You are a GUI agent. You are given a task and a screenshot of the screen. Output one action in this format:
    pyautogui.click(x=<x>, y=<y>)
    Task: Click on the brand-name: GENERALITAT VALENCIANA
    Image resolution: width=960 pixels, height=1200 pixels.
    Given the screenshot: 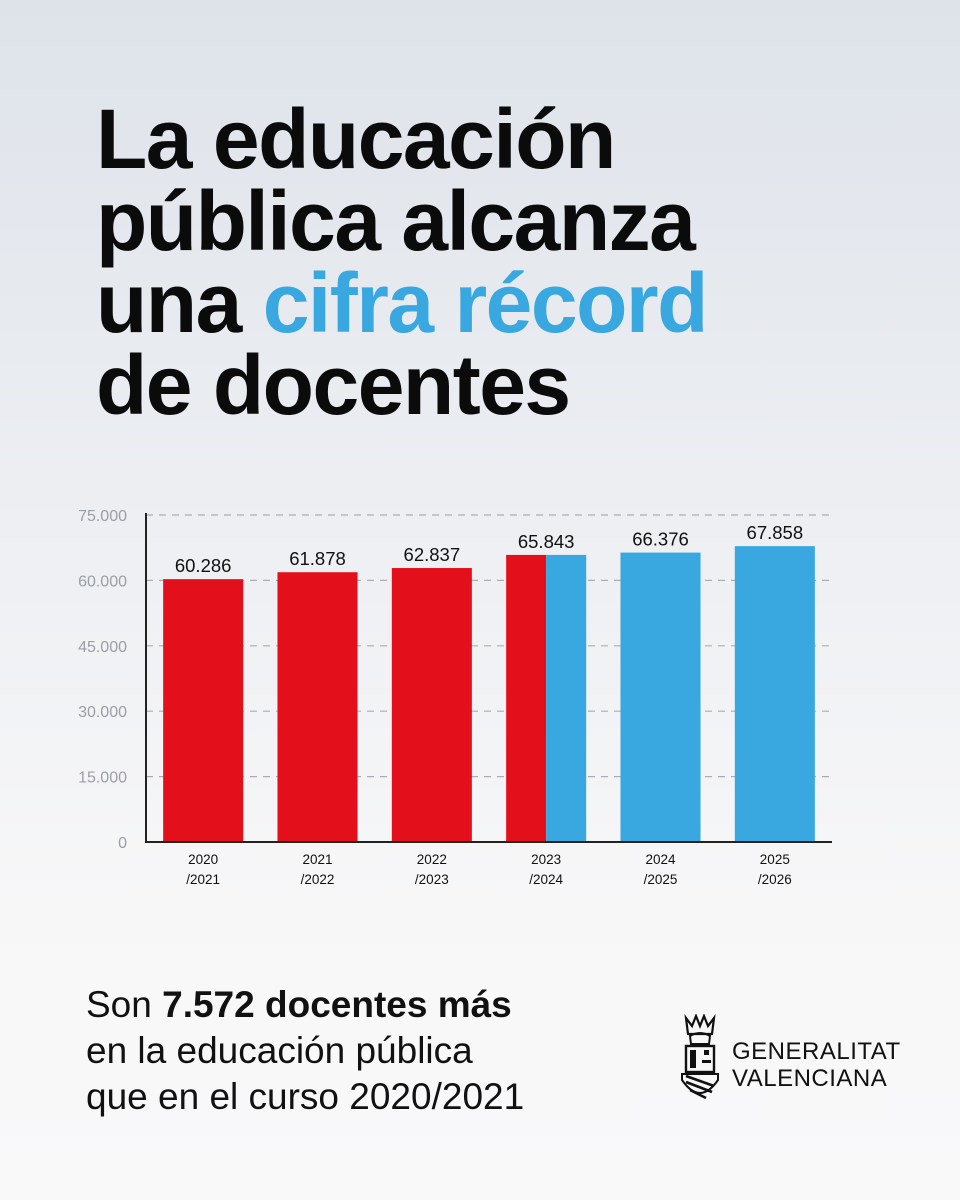 What is the action you would take?
    pyautogui.click(x=816, y=1065)
    